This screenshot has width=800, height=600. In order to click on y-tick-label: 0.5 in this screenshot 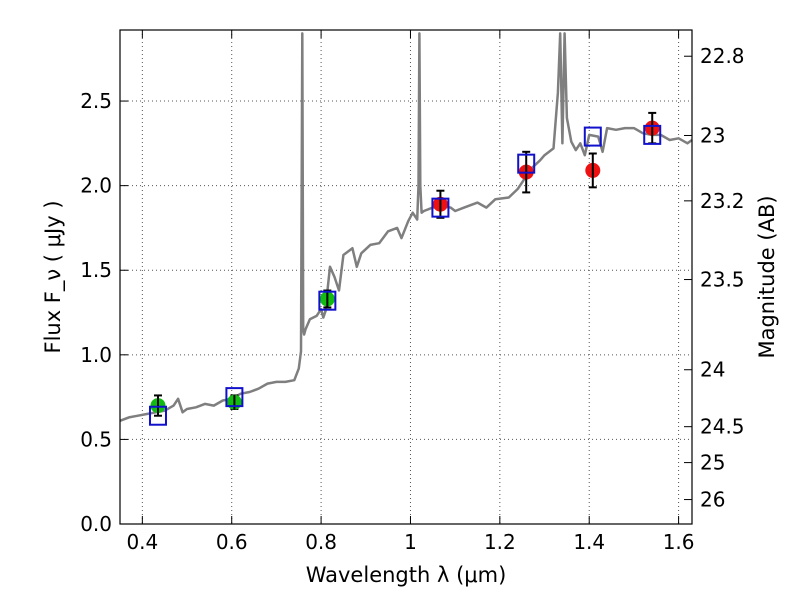, I will do `click(96, 439)`.